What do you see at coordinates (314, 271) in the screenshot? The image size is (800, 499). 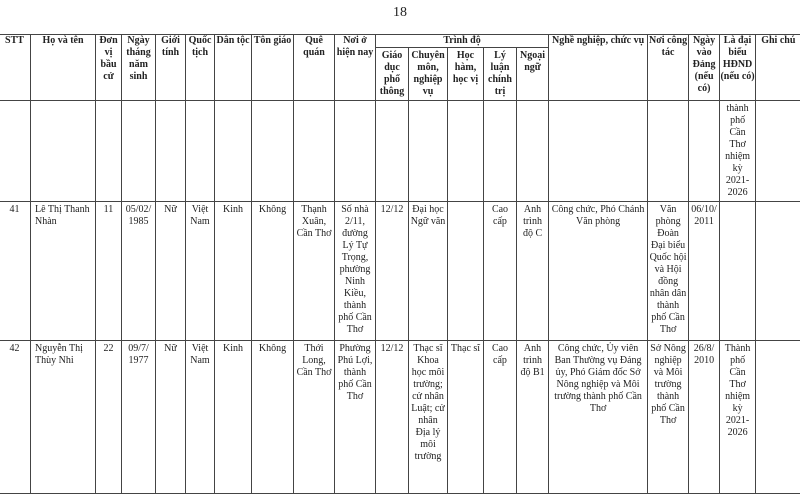 I see `cell-hometown: Thạnh Xuân, Cần Thơ` at bounding box center [314, 271].